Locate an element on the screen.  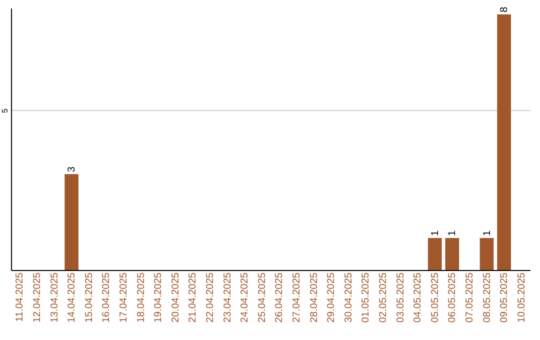
x-tick-label: 14.04.2025 is located at coordinates (72, 297).